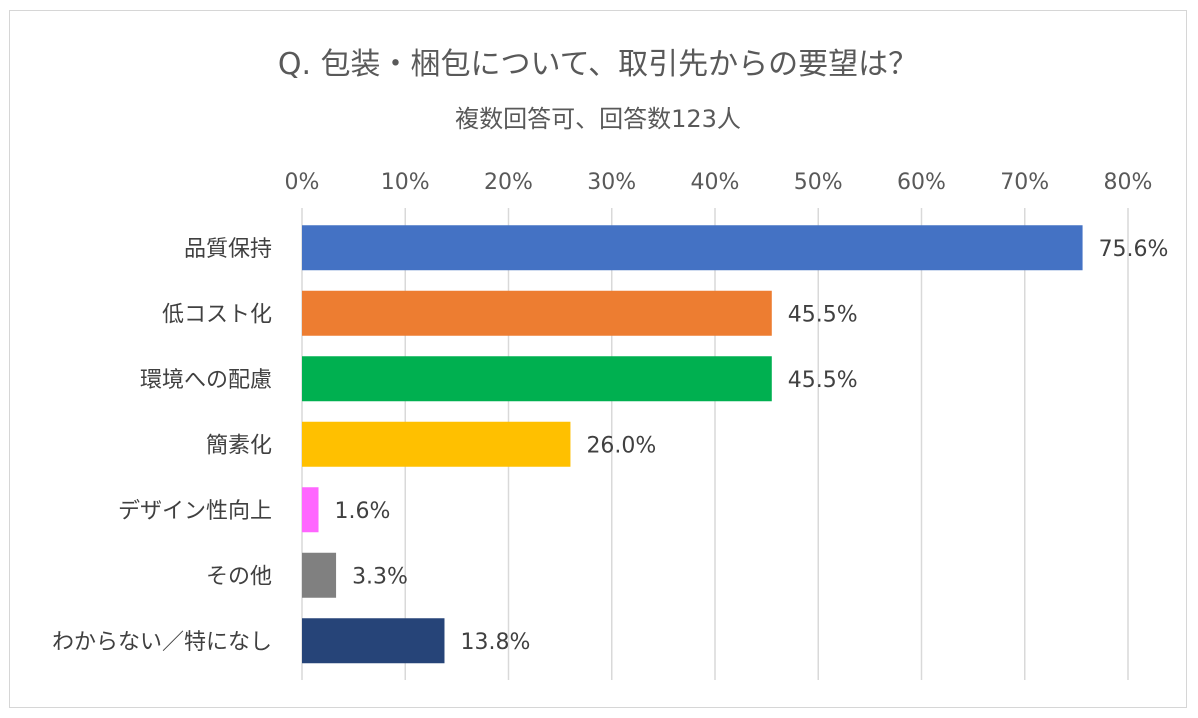 Image resolution: width=1198 pixels, height=718 pixels. I want to click on x-tick-label: 20%, so click(508, 182).